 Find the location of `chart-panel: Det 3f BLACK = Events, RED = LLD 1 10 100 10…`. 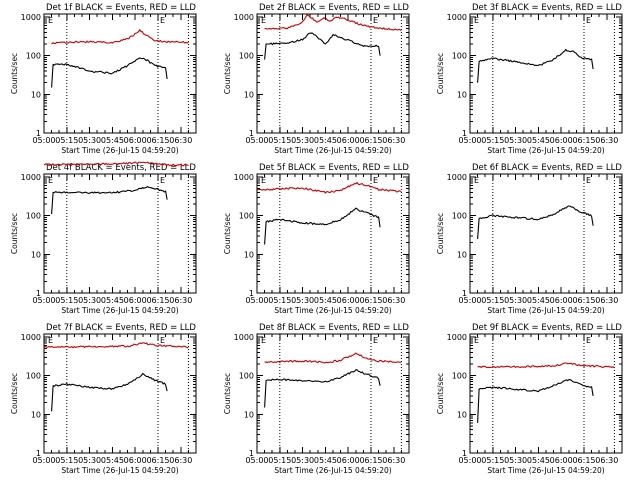

chart-panel: Det 3f BLACK = Events, RED = LLD 1 10 100 10… is located at coordinates (529, 79).